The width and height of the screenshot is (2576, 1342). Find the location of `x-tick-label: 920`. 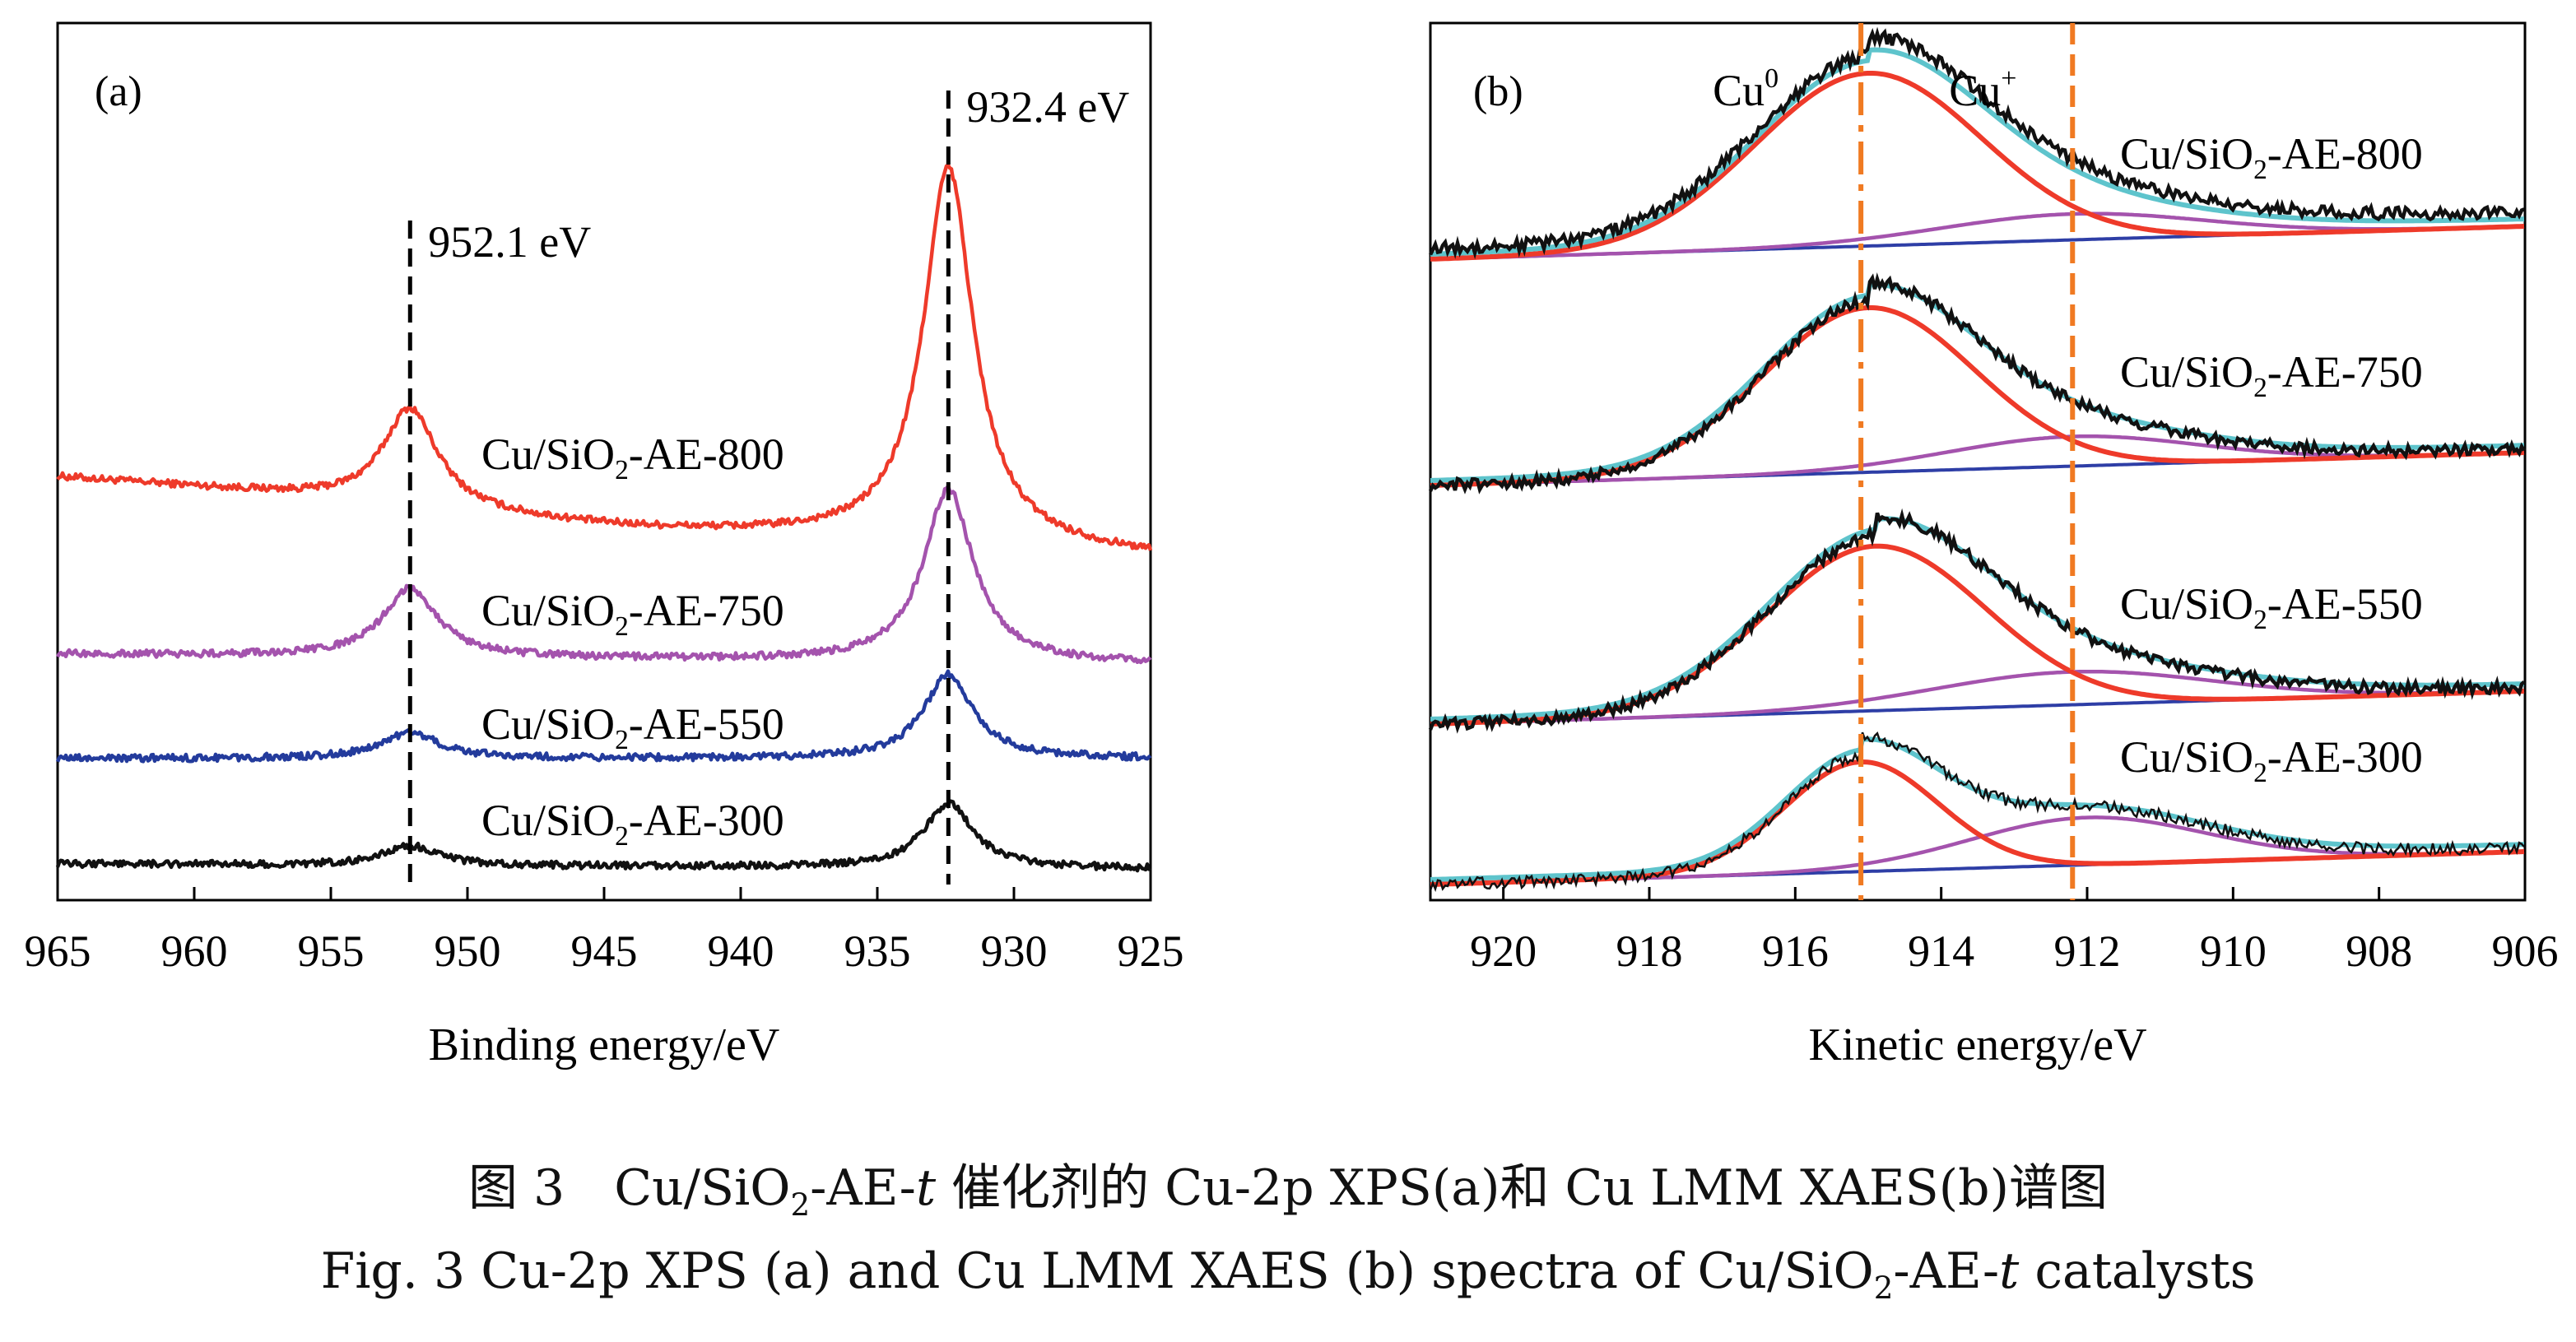

x-tick-label: 920 is located at coordinates (1503, 951).